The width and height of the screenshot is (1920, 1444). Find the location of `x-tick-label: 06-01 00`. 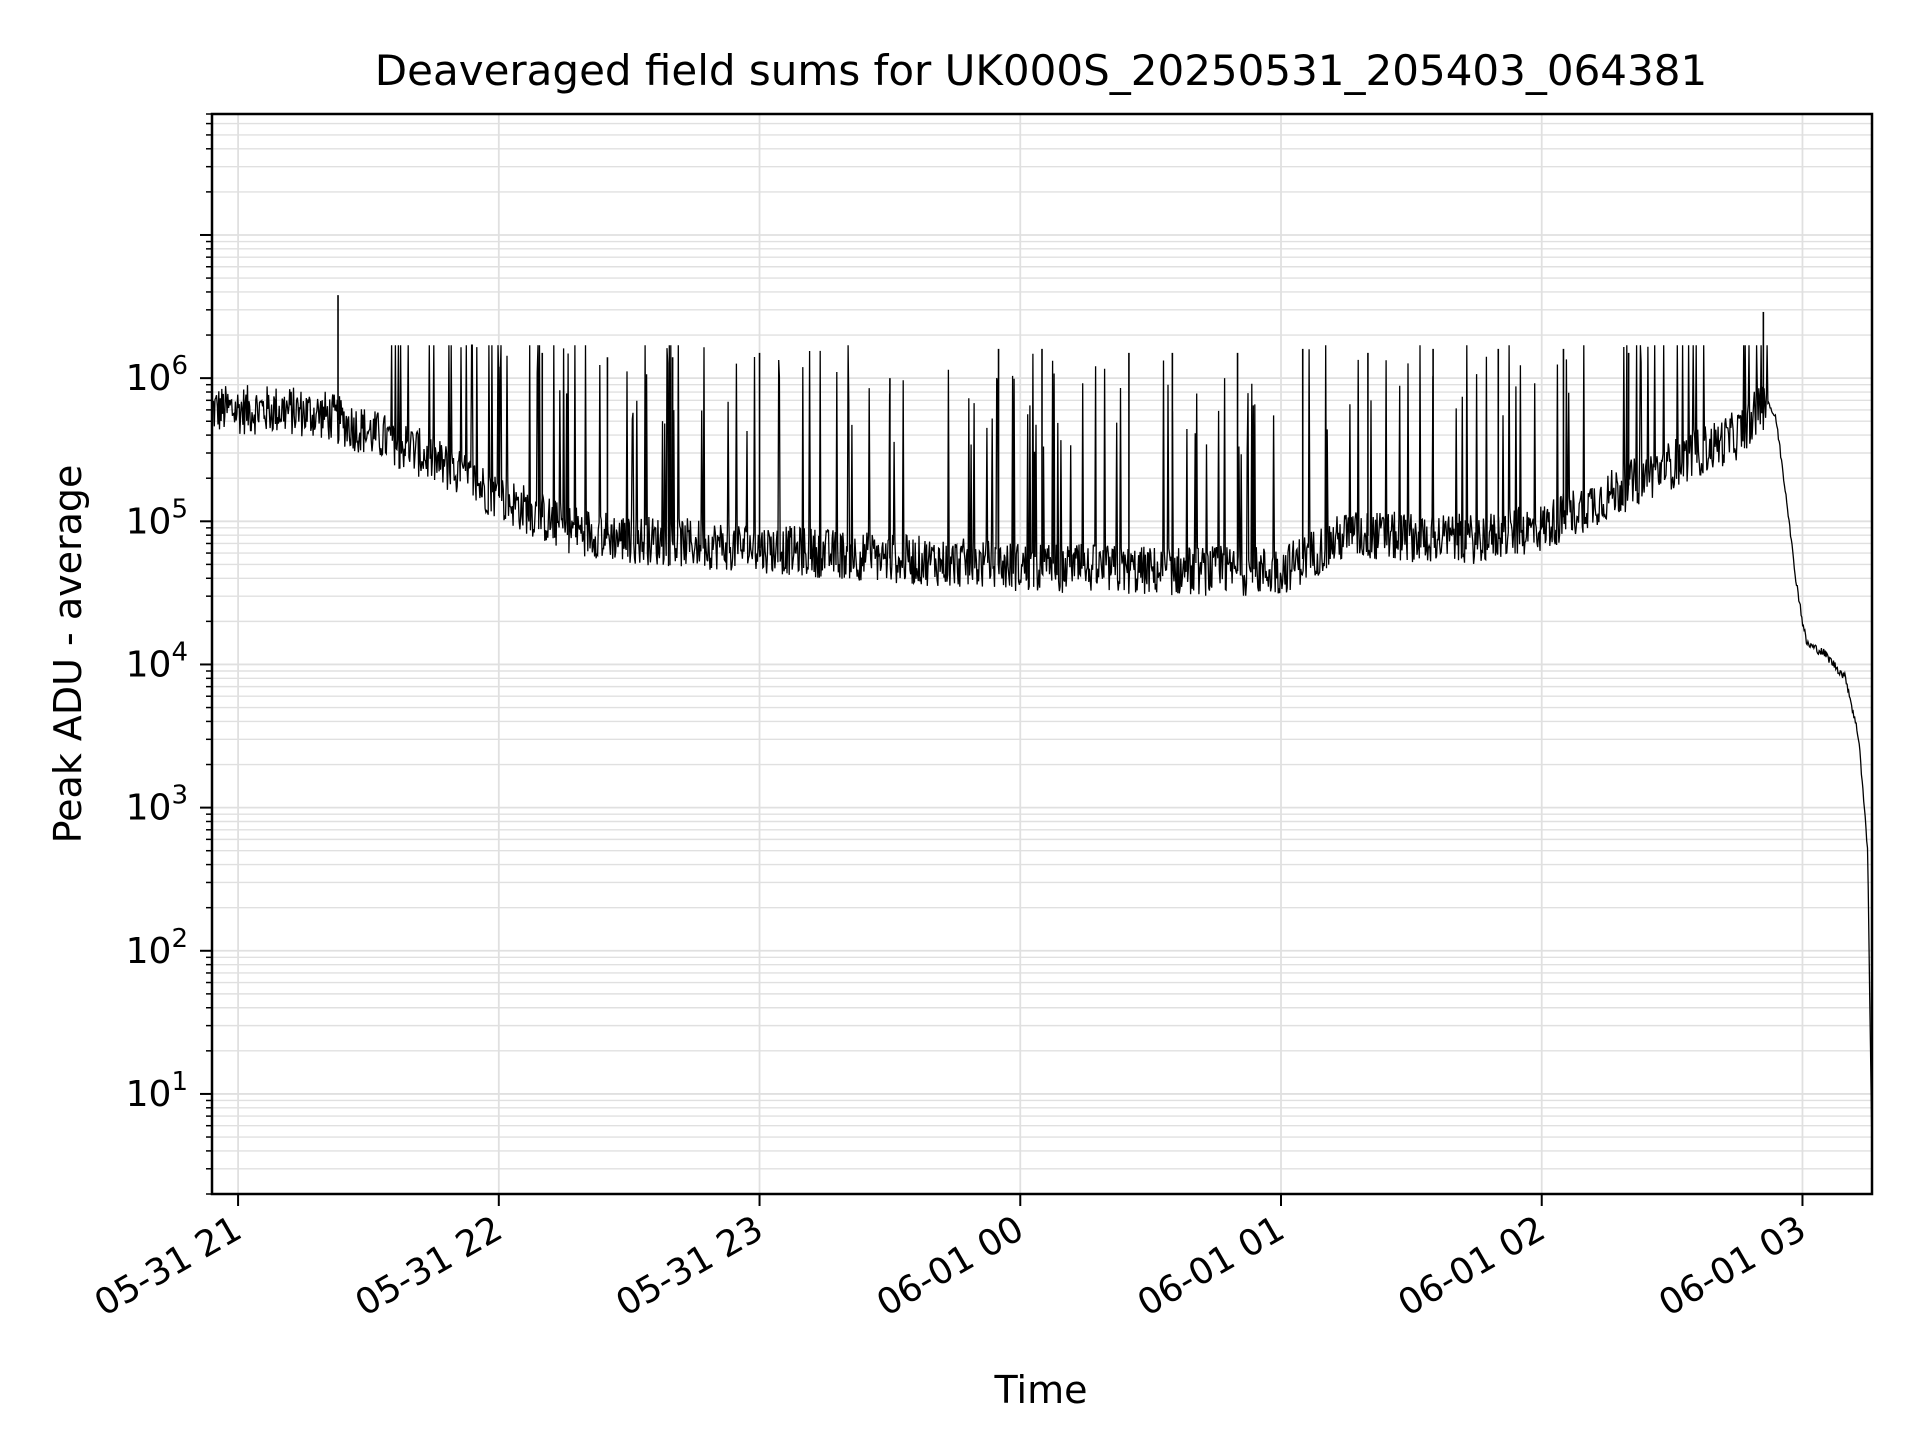

x-tick-label: 06-01 00 is located at coordinates (950, 1266).